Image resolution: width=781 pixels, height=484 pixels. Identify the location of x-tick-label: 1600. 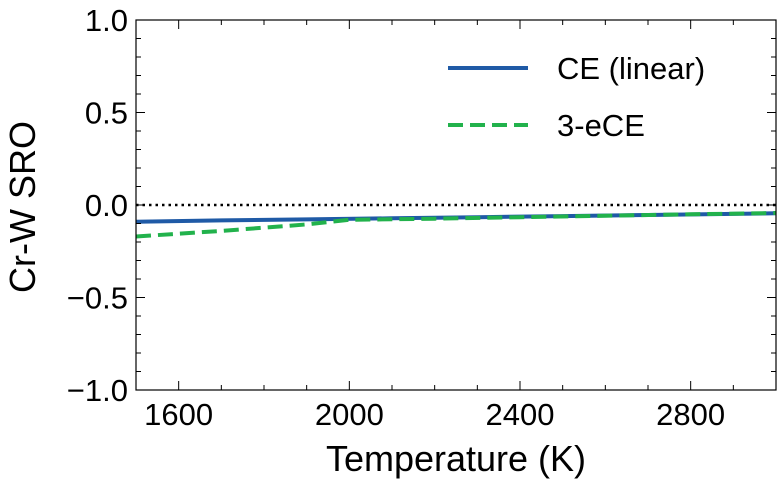
(178, 414).